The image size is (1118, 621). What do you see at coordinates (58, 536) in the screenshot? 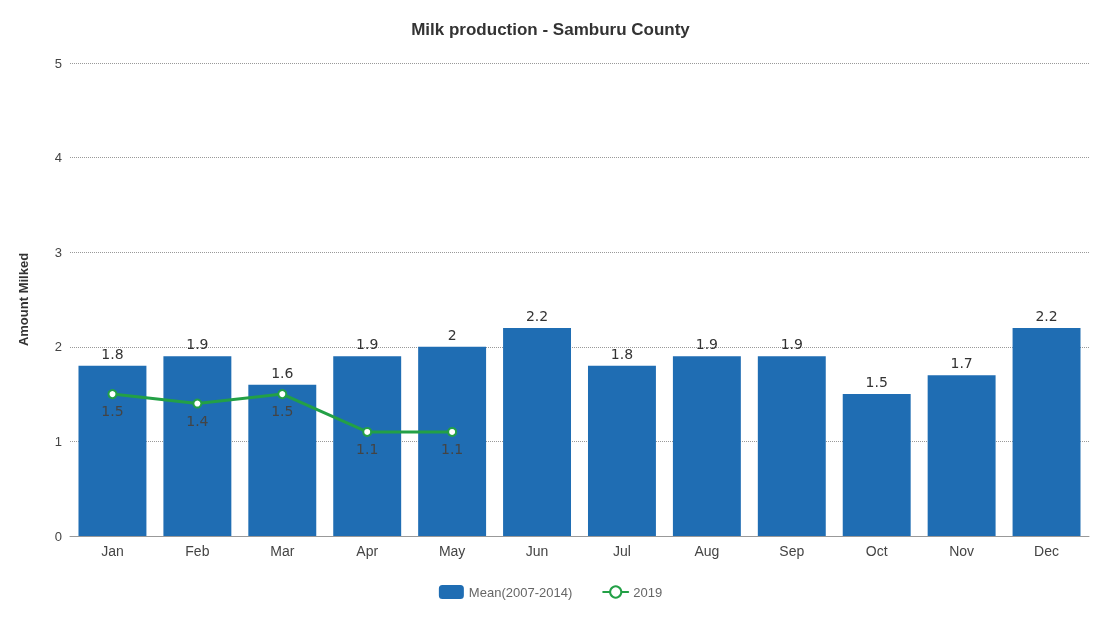
I see `y-tick-label: 0` at bounding box center [58, 536].